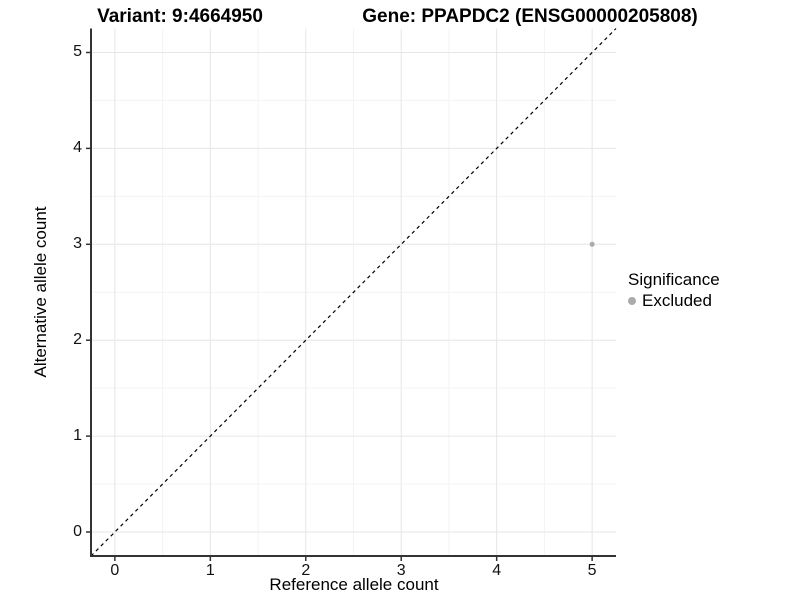 The height and width of the screenshot is (600, 800). What do you see at coordinates (77, 148) in the screenshot?
I see `y-tick-label: 4` at bounding box center [77, 148].